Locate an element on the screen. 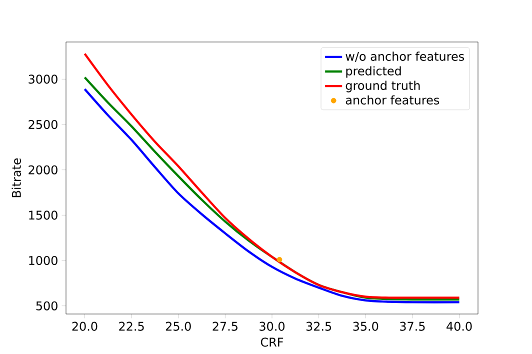  x-tick-label: 40.0 is located at coordinates (459, 326).